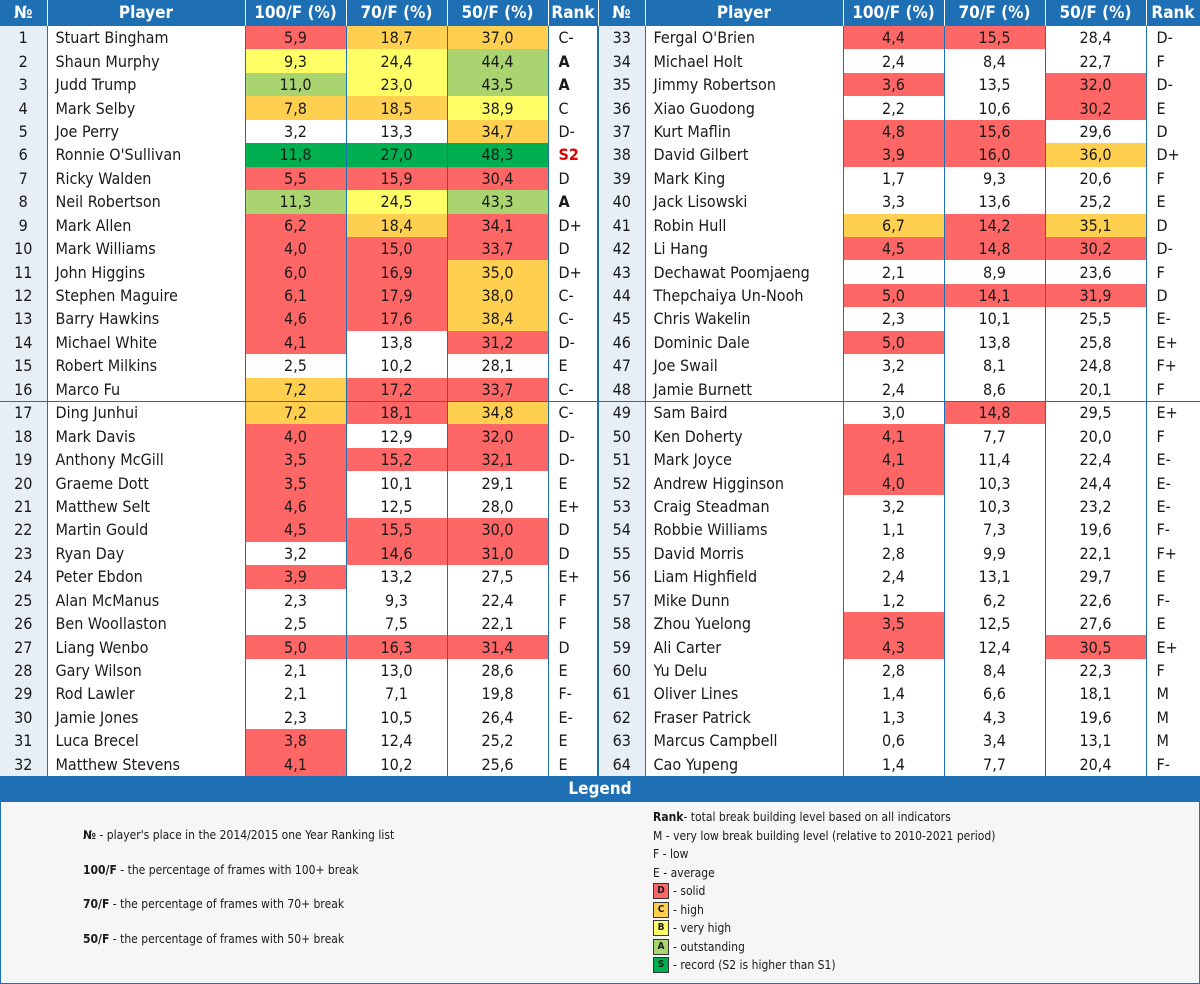 The image size is (1200, 984). What do you see at coordinates (24, 366) in the screenshot?
I see `rank-position: 15` at bounding box center [24, 366].